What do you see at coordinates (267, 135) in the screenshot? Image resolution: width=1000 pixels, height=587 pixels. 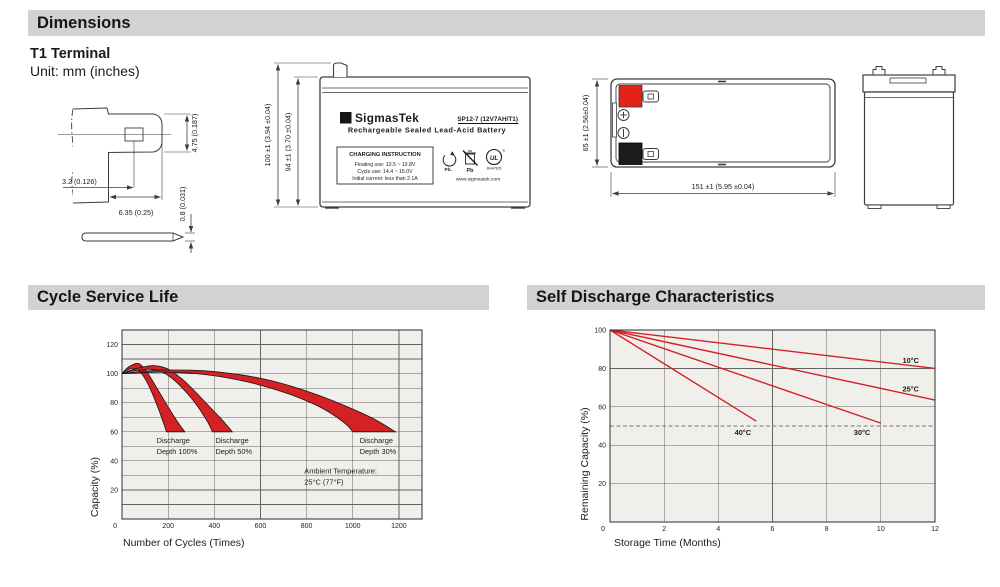 I see `dim-overall-height: 100 ±1 (3.94 ±0.04)` at bounding box center [267, 135].